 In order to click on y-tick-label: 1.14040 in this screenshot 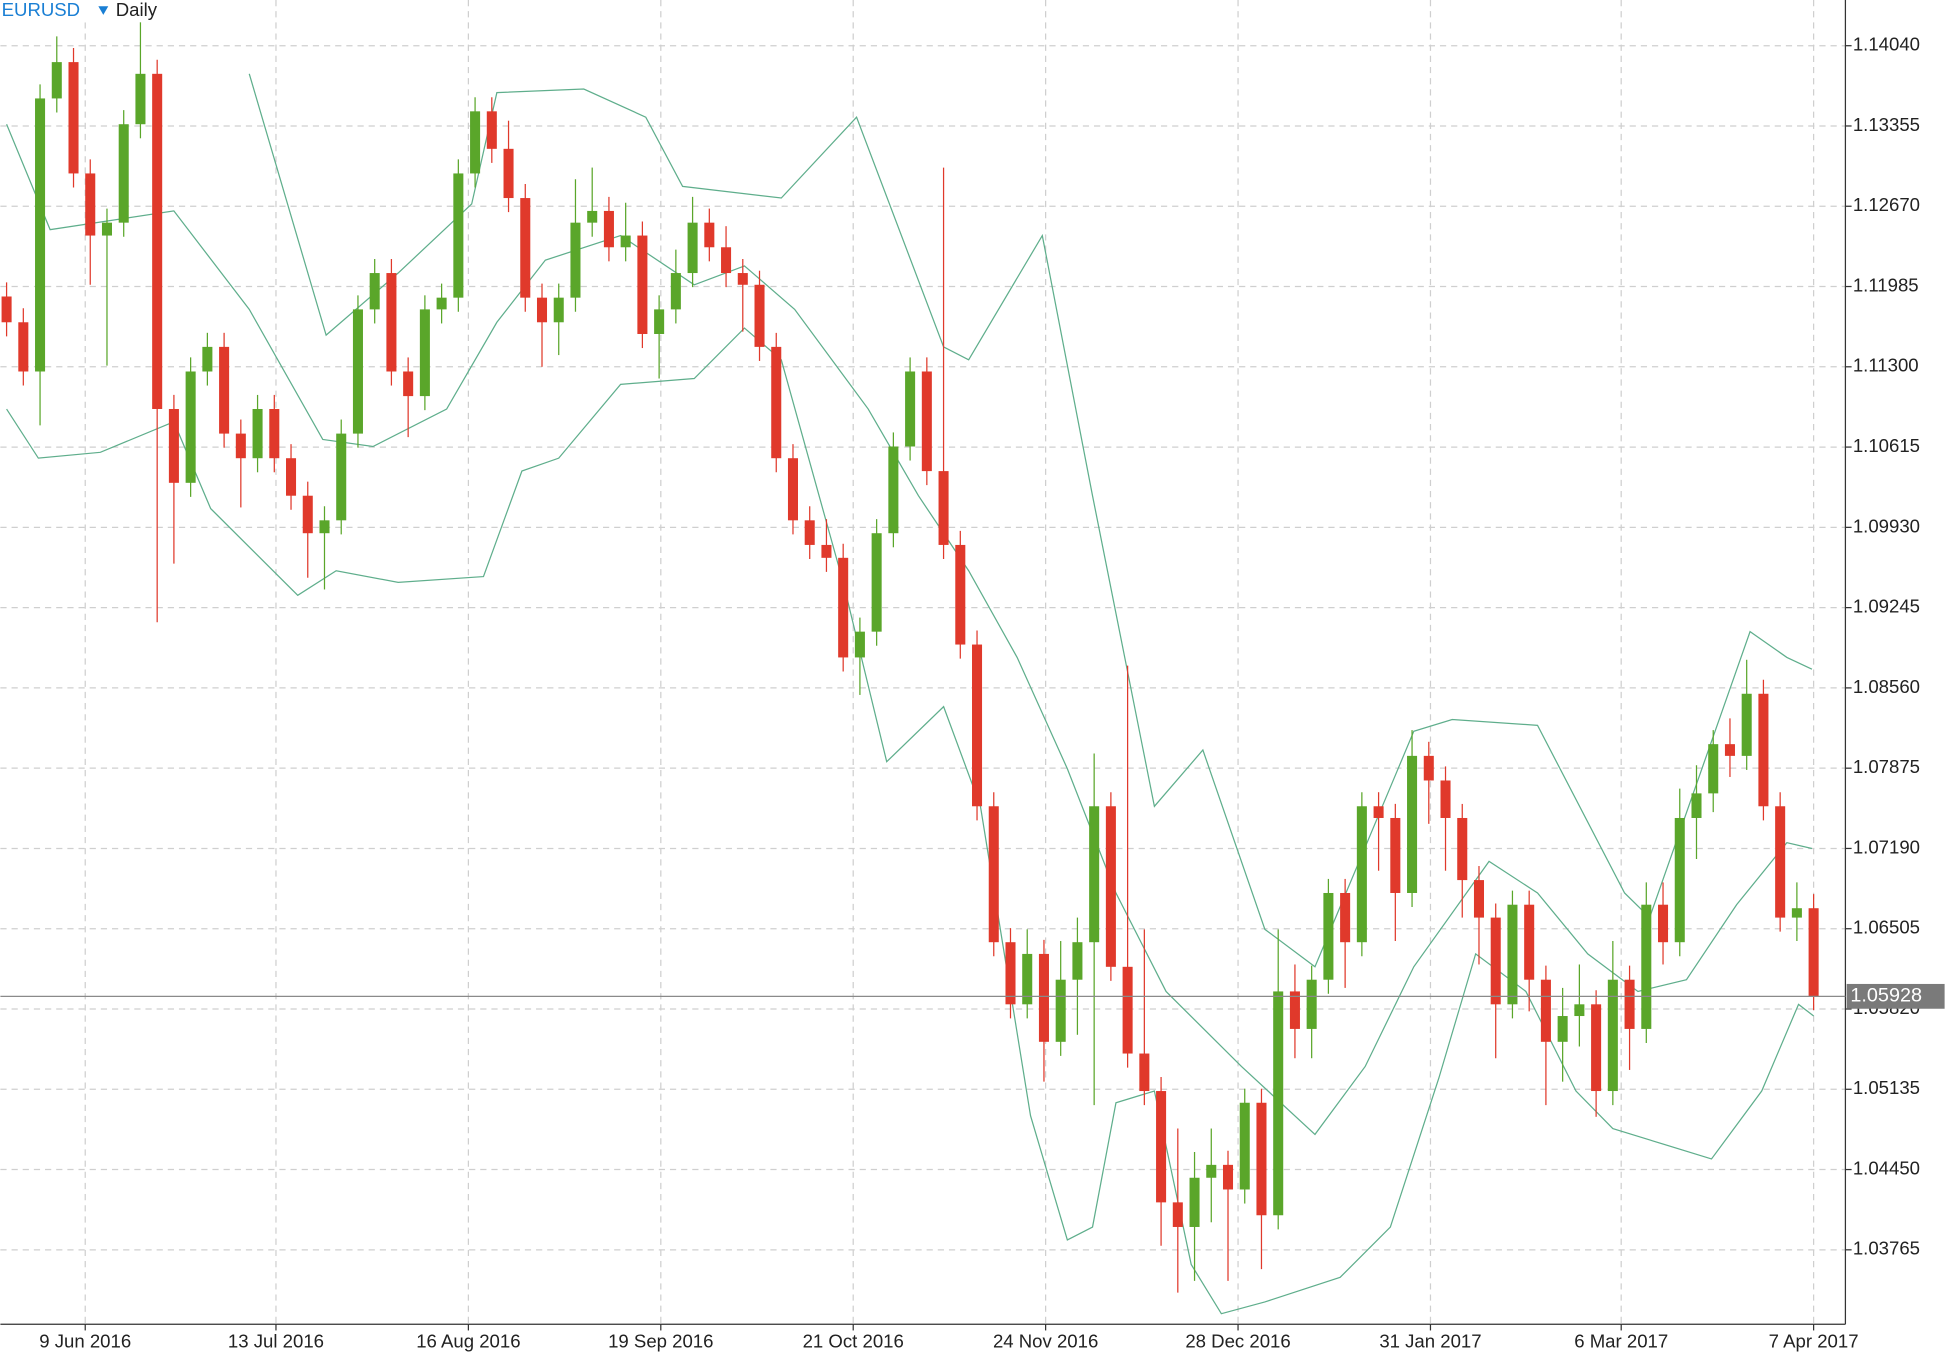, I will do `click(1886, 44)`.